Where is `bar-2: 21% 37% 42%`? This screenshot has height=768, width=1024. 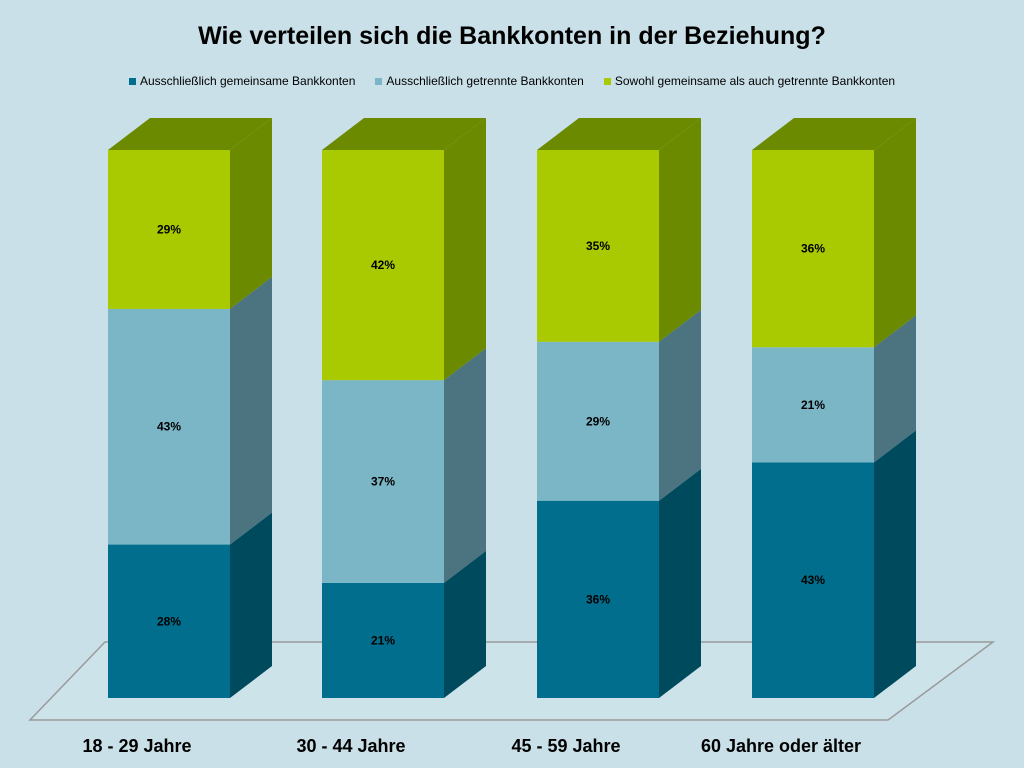 bar-2: 21% 37% 42% is located at coordinates (404, 408).